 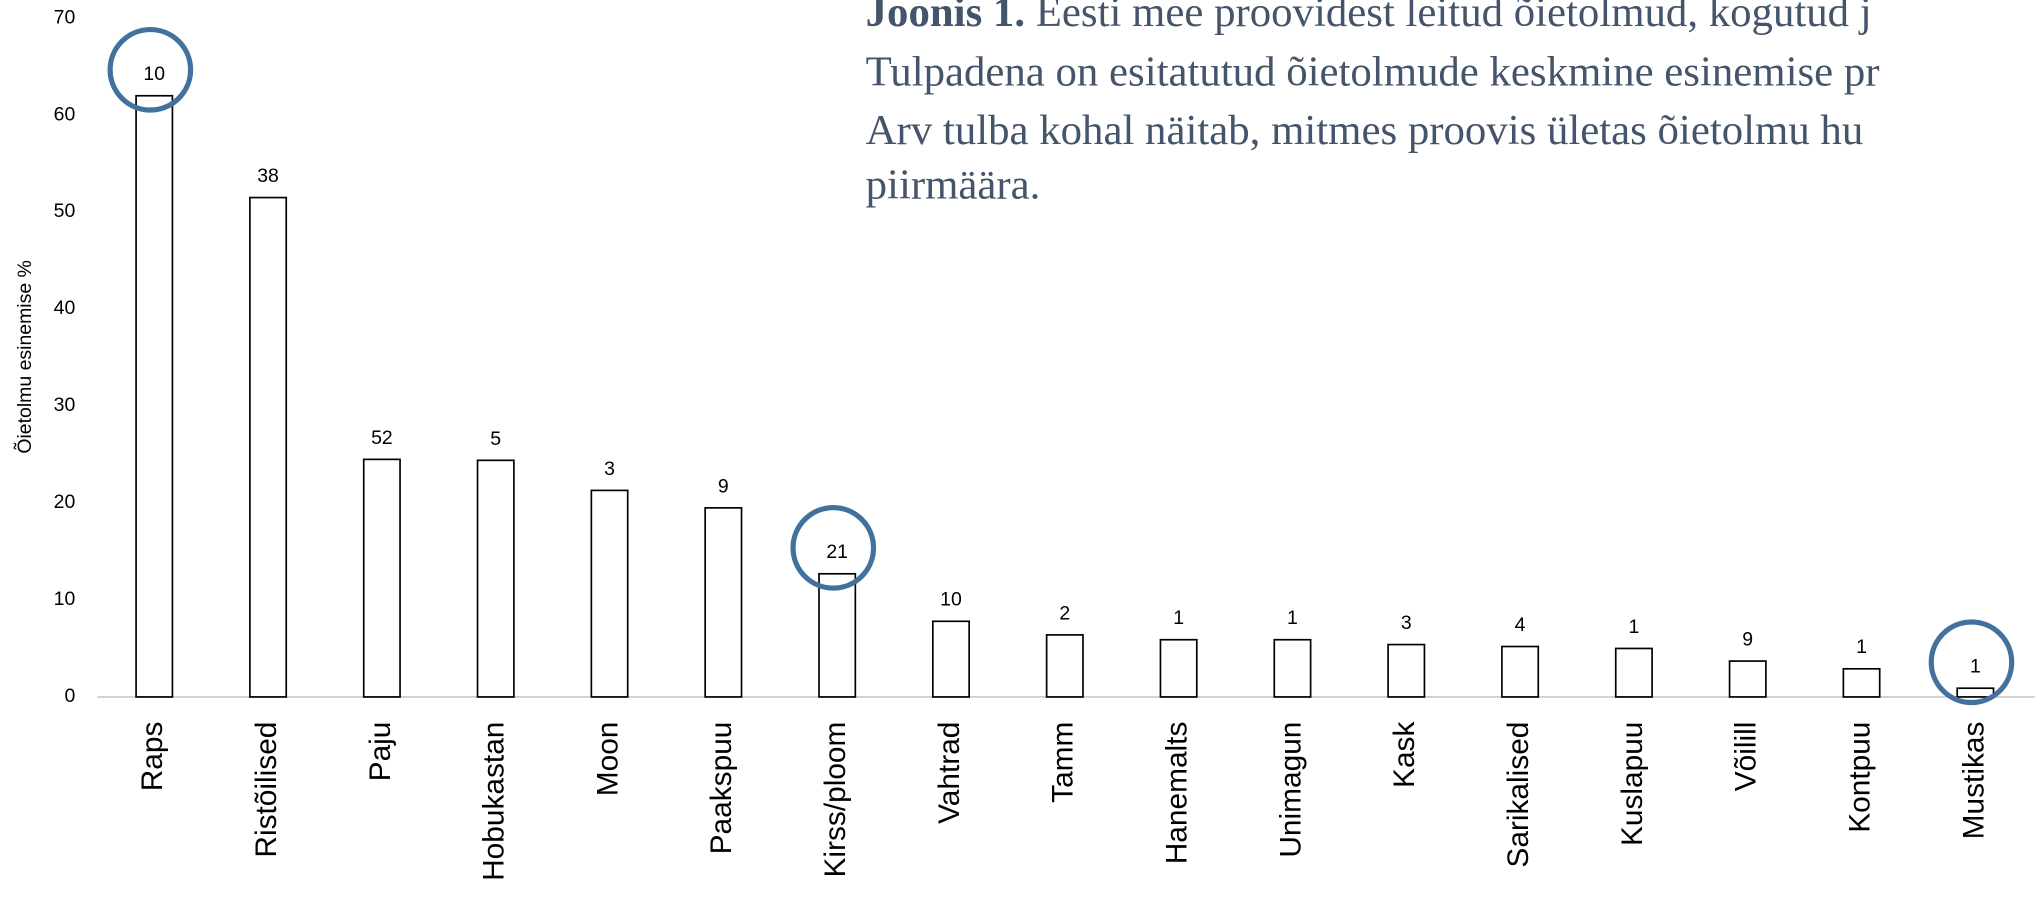 What do you see at coordinates (1973, 781) in the screenshot?
I see `x-tick-label: Mustikas` at bounding box center [1973, 781].